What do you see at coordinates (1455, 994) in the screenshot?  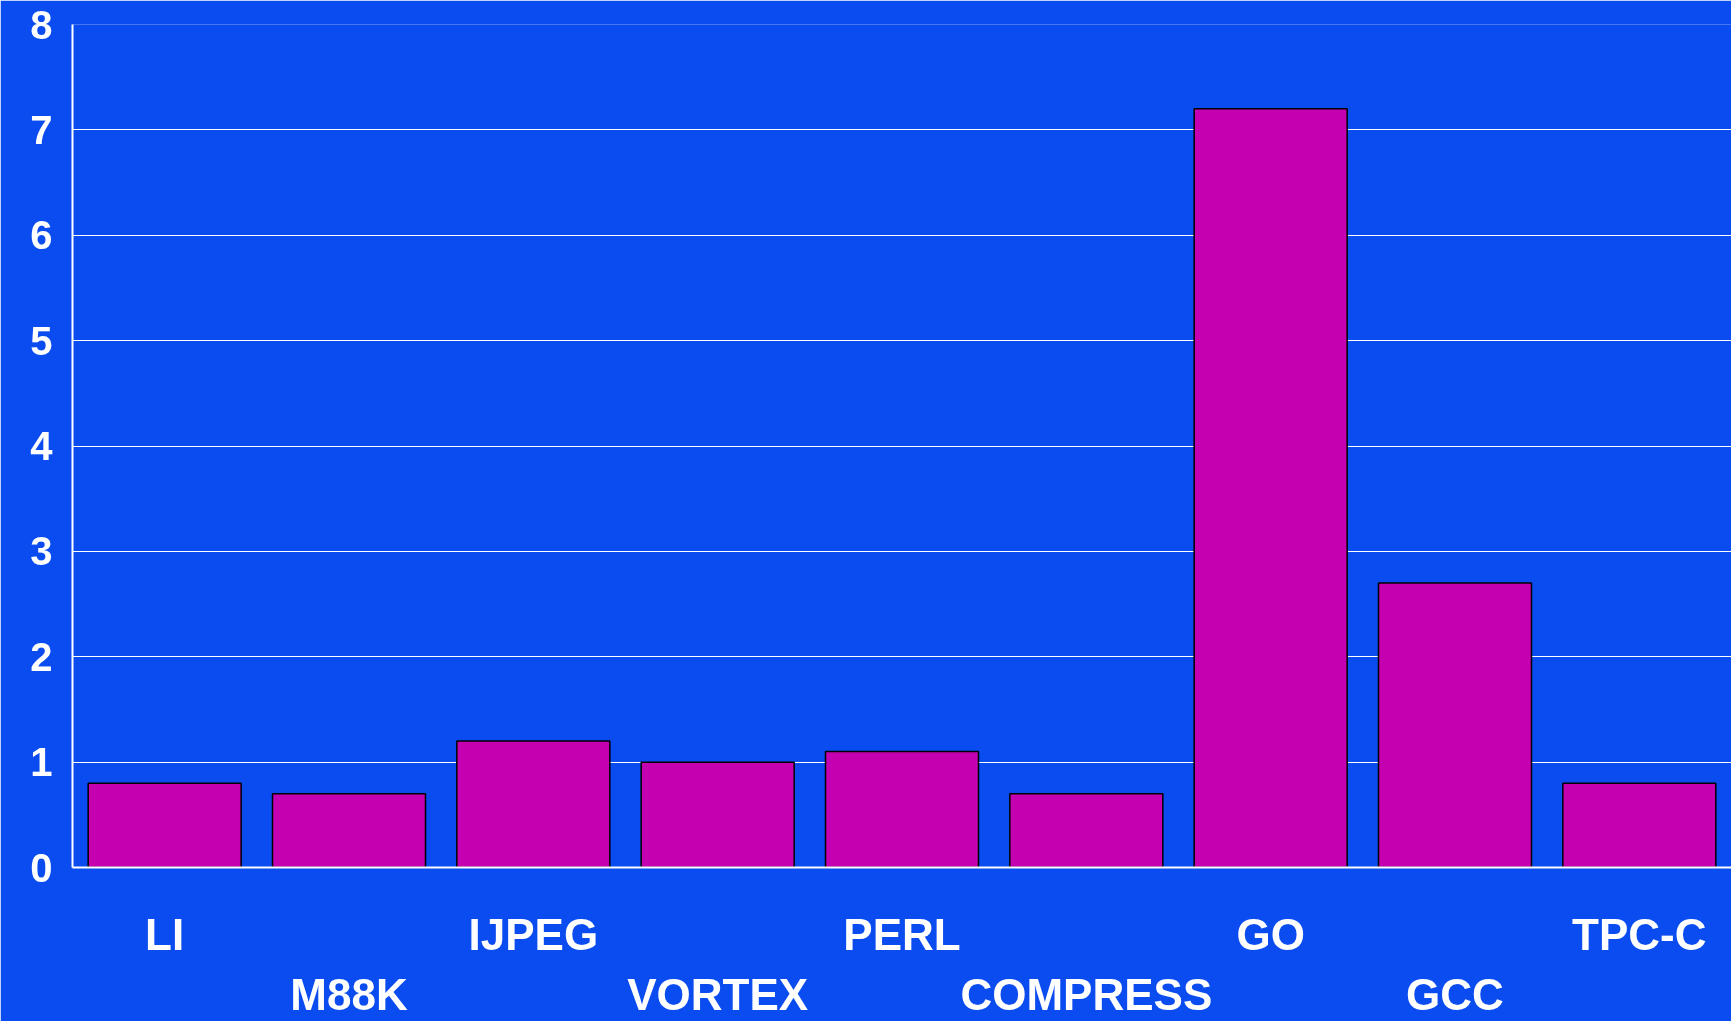 I see `x-tick-label: GCC` at bounding box center [1455, 994].